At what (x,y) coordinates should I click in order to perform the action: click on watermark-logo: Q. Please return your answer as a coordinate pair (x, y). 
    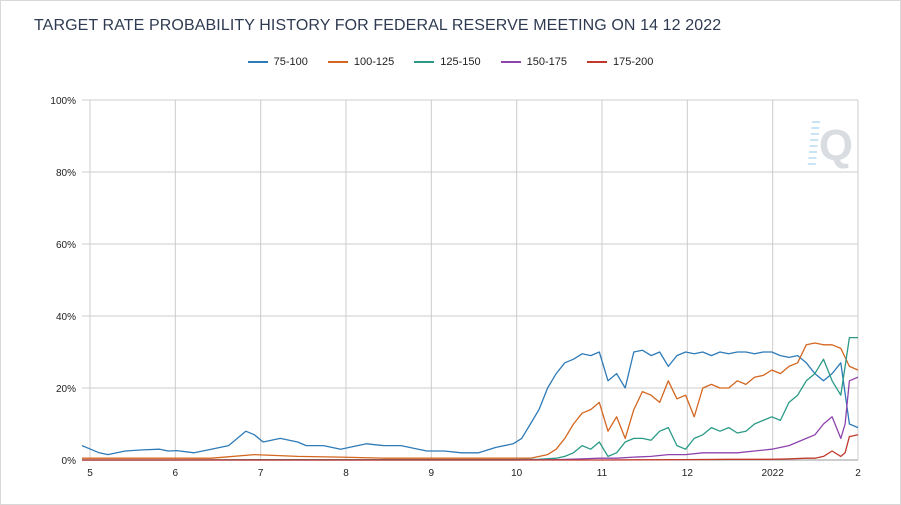
    Looking at the image, I should click on (836, 145).